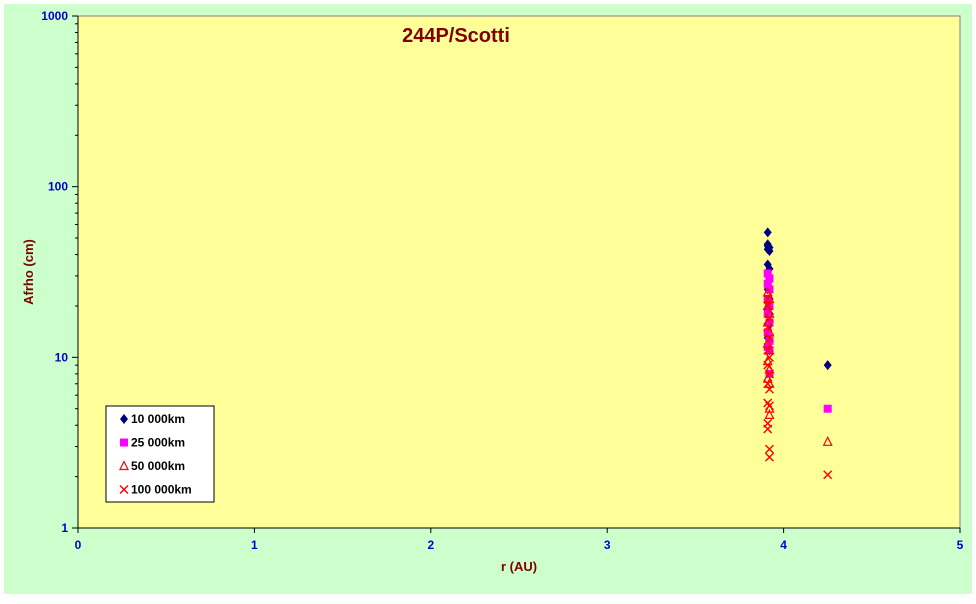  What do you see at coordinates (78, 545) in the screenshot?
I see `x-tick-label: 0` at bounding box center [78, 545].